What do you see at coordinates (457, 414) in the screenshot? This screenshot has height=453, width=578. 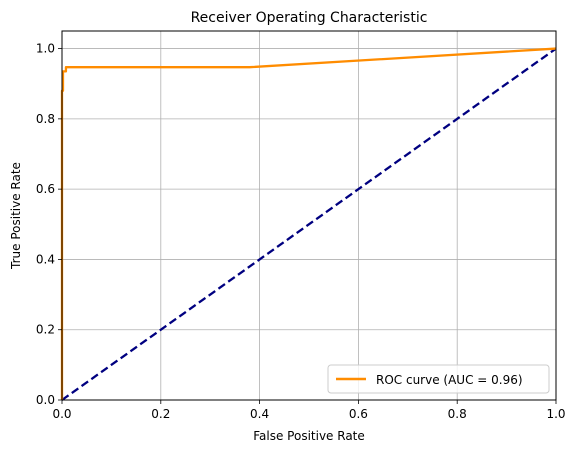 I see `x-tick-label: 0.8` at bounding box center [457, 414].